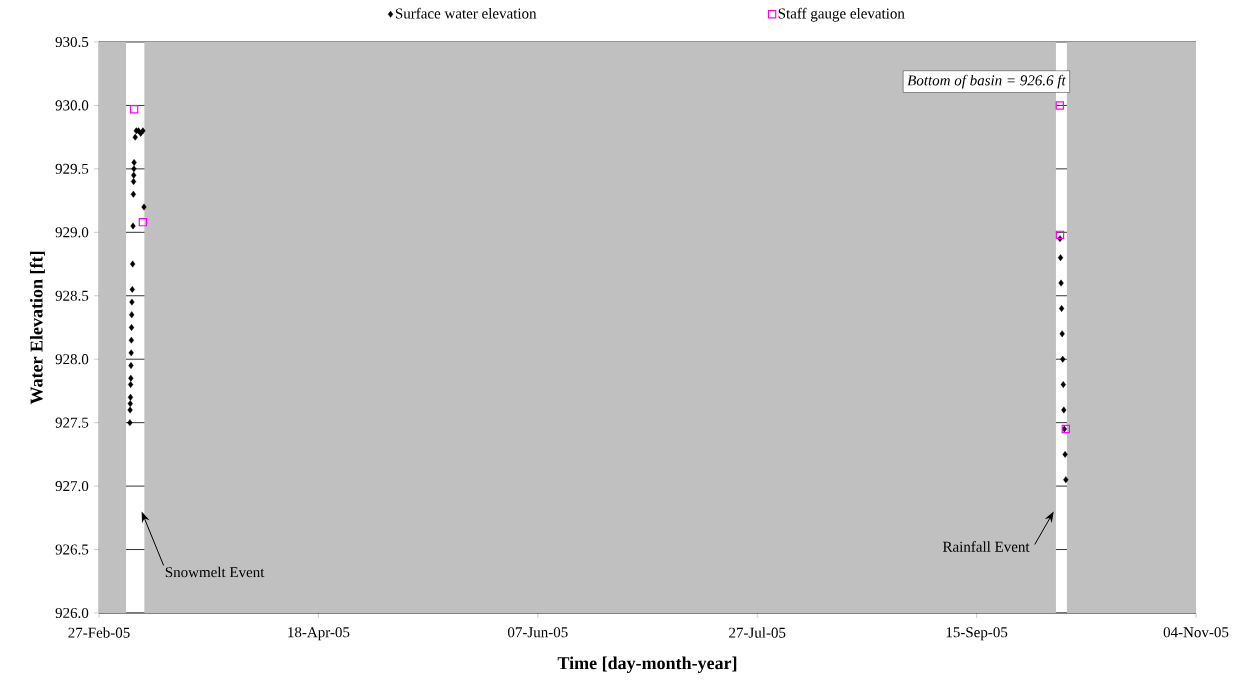 This screenshot has height=694, width=1249. Describe the element at coordinates (977, 634) in the screenshot. I see `x-tick-label: 15-Sep-05` at that location.